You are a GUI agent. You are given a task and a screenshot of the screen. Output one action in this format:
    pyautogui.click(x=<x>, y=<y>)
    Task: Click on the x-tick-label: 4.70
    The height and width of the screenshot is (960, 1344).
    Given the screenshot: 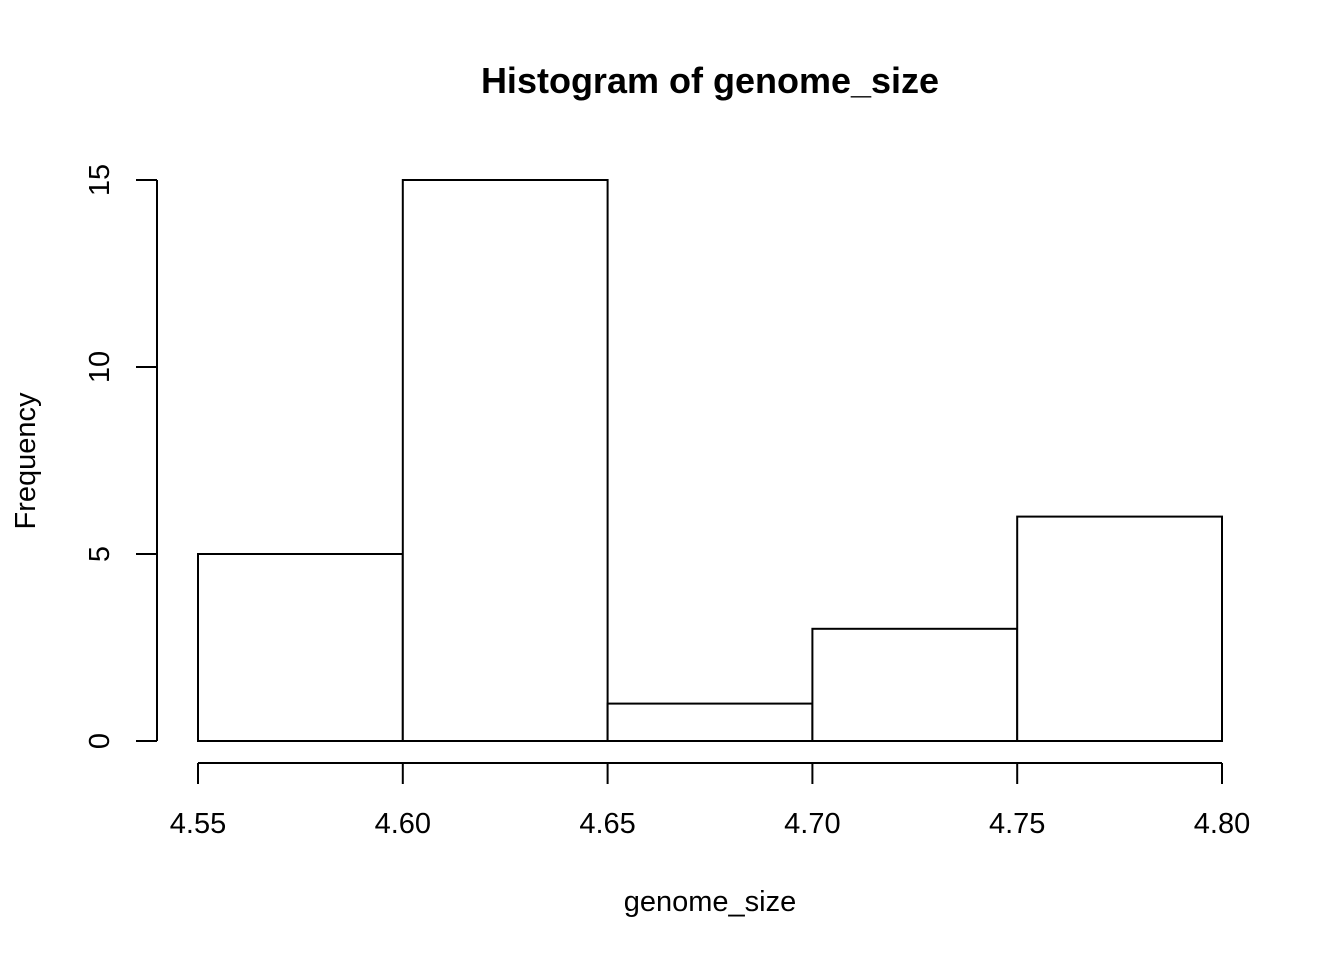 What is the action you would take?
    pyautogui.click(x=812, y=824)
    